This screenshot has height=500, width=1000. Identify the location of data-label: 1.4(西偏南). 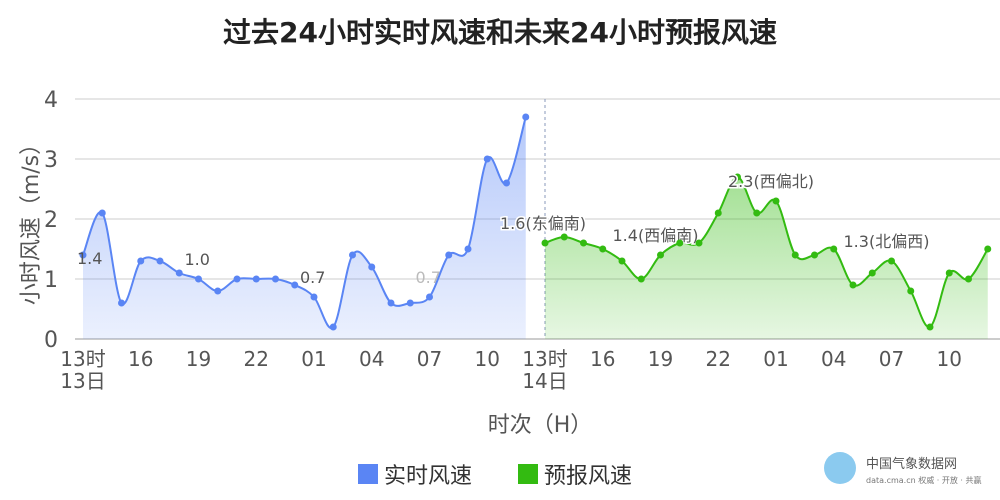
(656, 235).